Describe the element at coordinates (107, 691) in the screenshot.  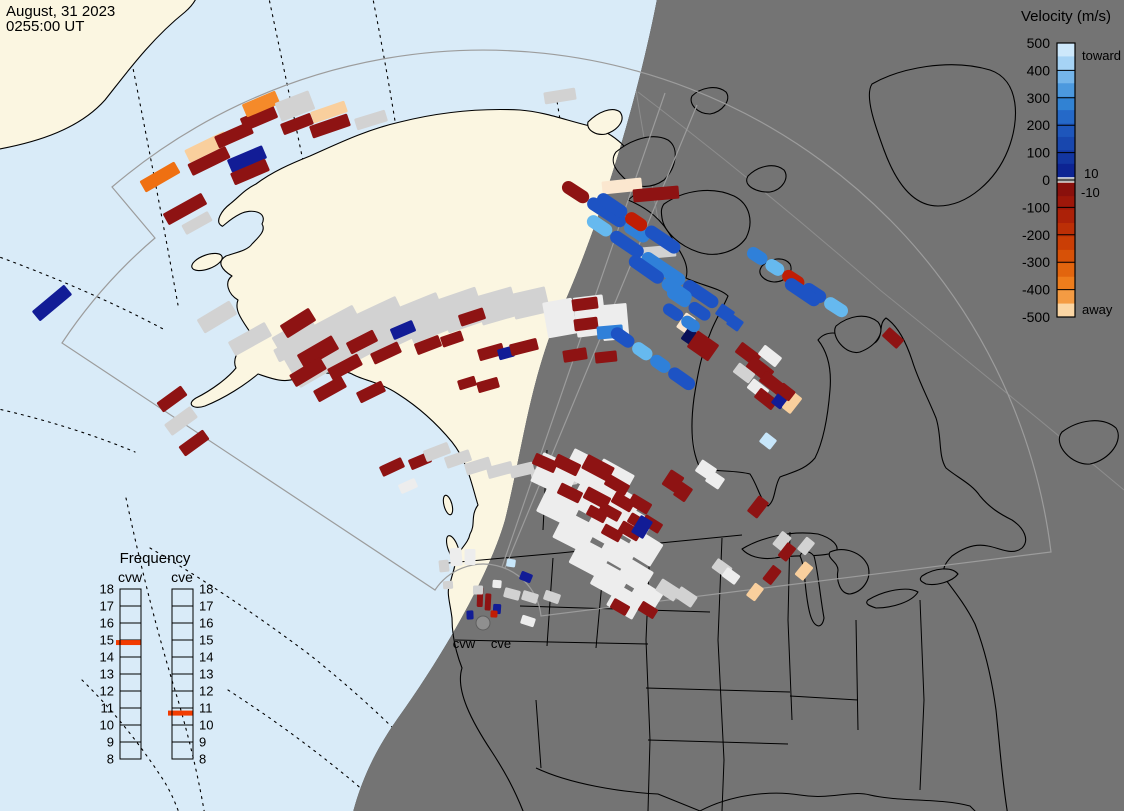
I see `frequency-scale-label: 12` at that location.